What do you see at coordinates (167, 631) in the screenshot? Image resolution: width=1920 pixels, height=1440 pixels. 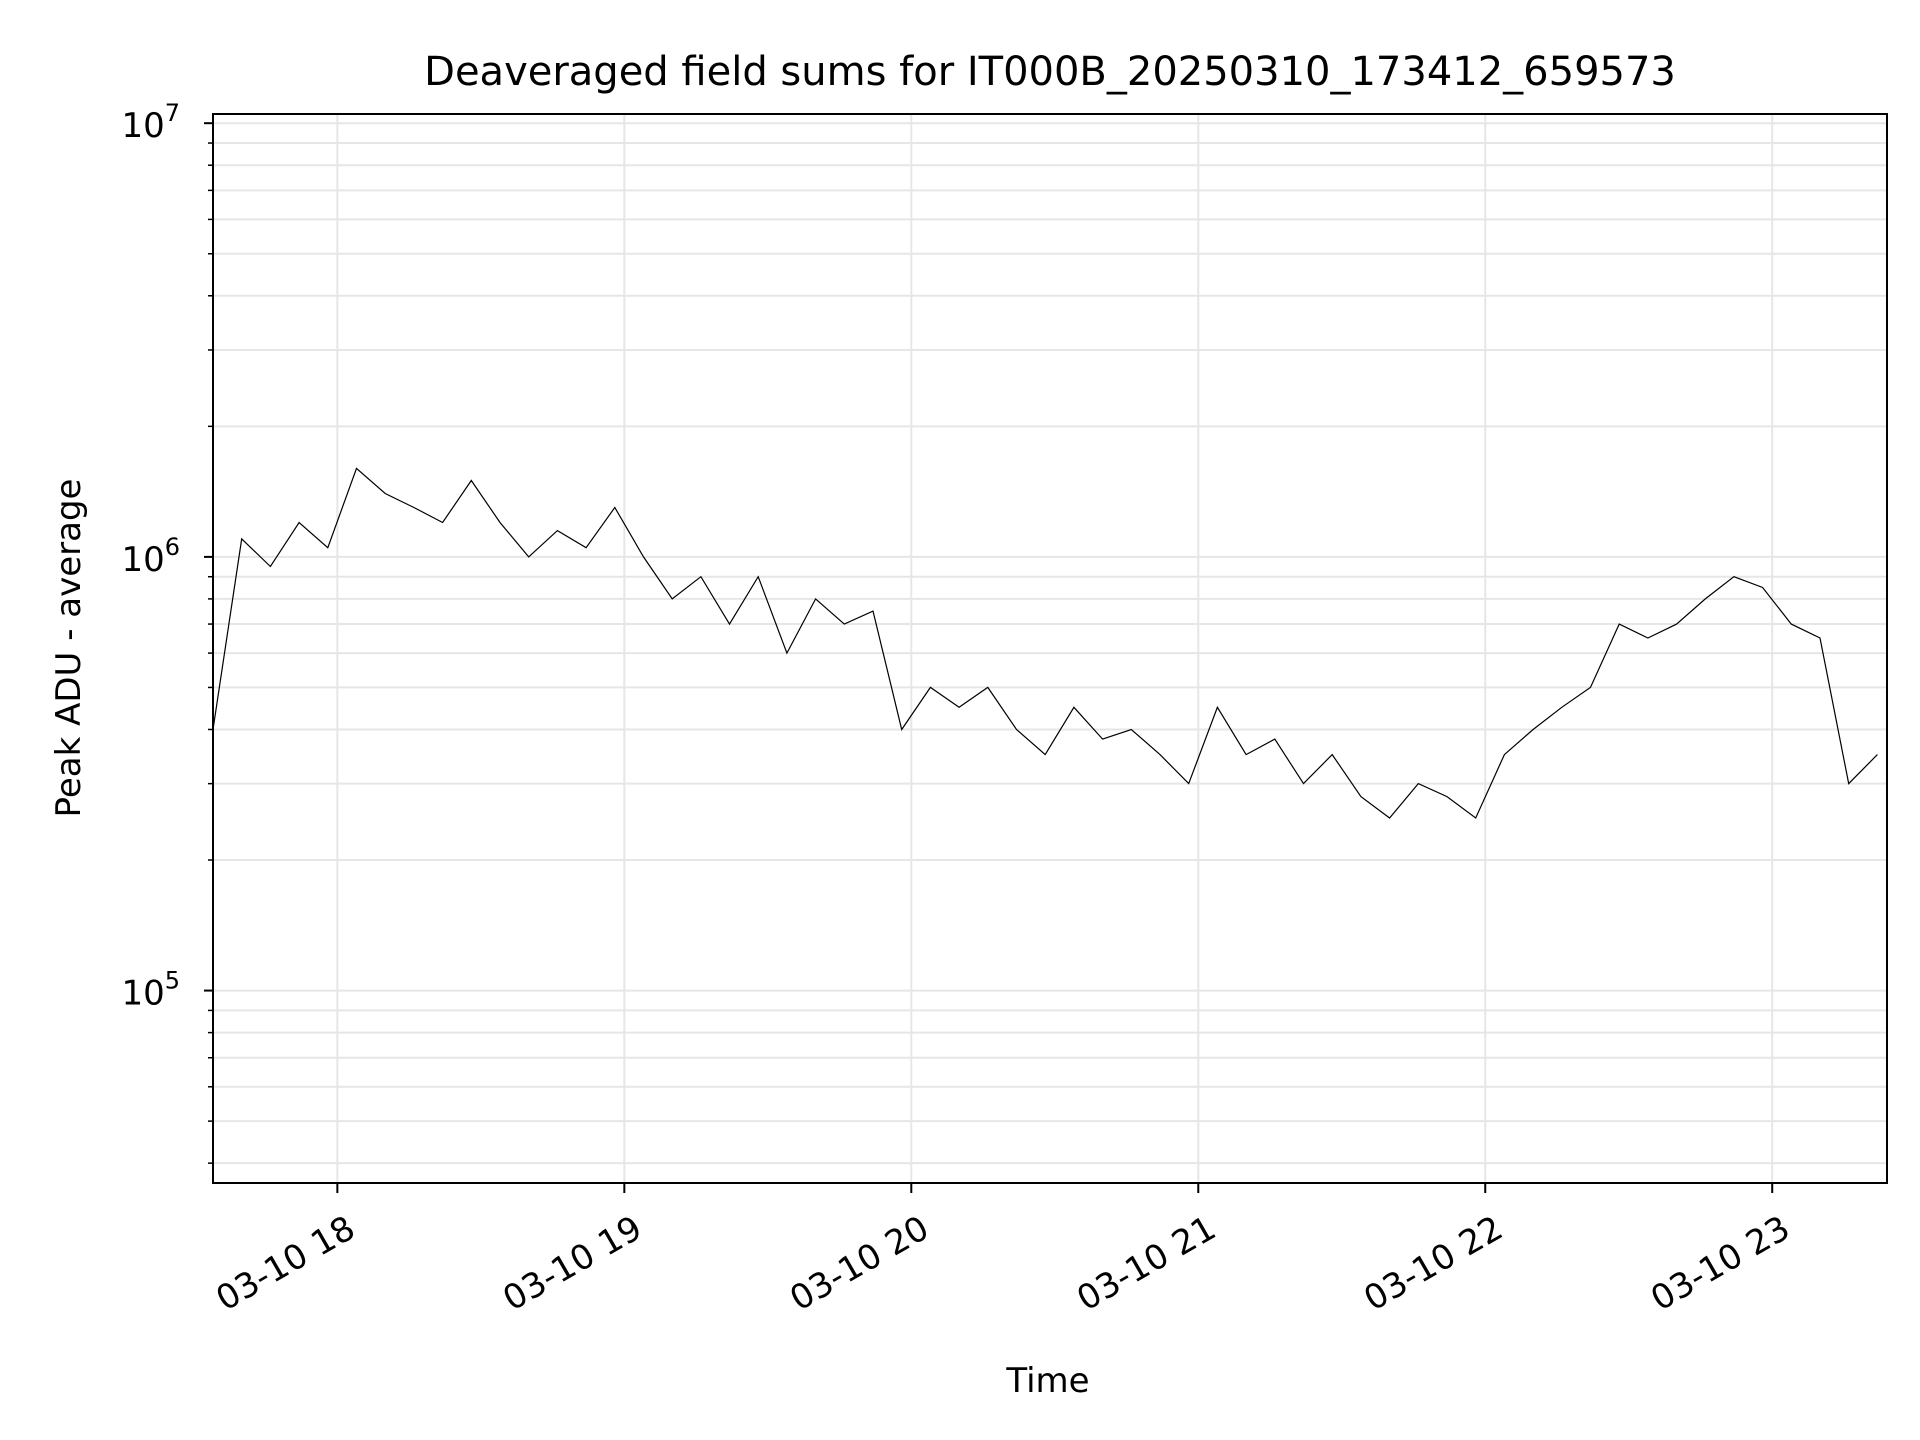 I see `y-axis: 10⁵ 10⁶ 10⁷` at bounding box center [167, 631].